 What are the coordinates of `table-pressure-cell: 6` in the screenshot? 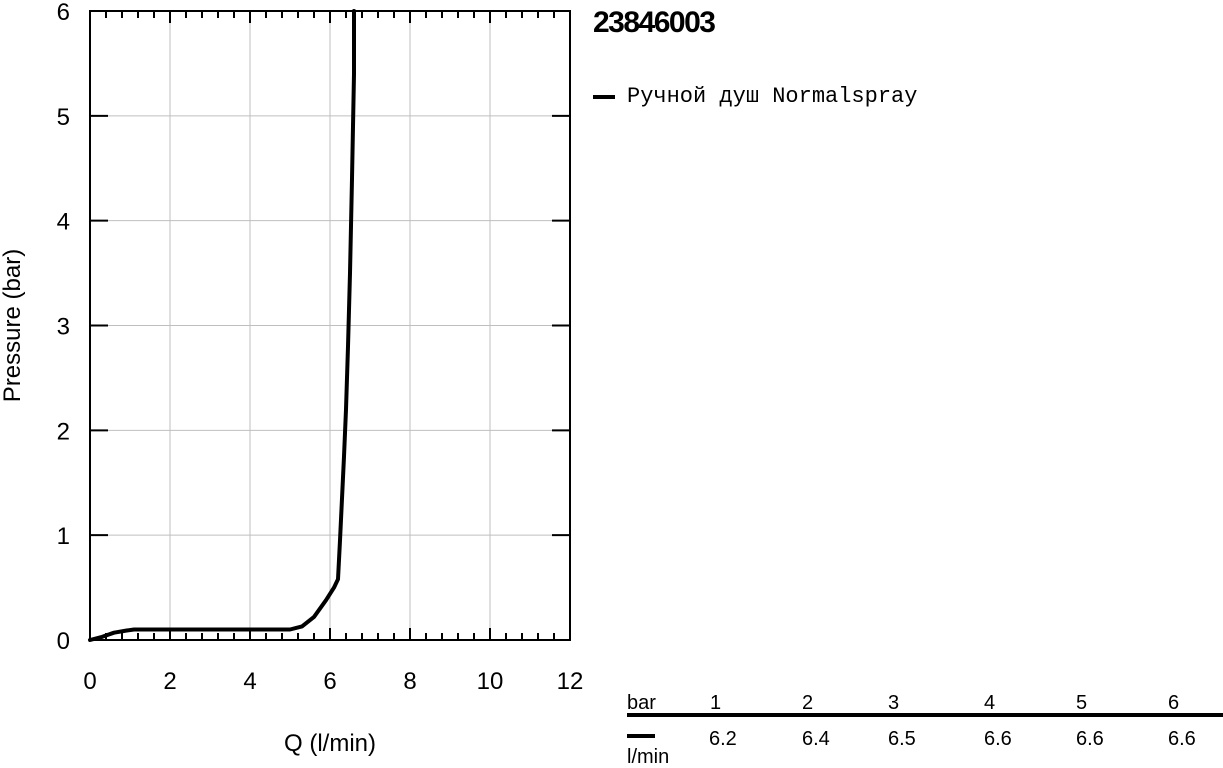 It's located at (1174, 703).